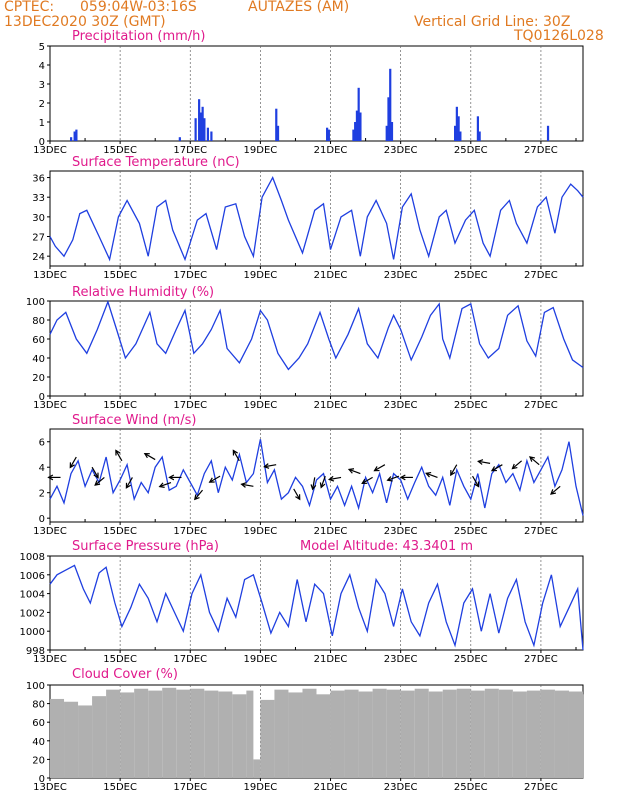 This screenshot has height=800, width=618. What do you see at coordinates (190, 659) in the screenshot?
I see `pressure-x-tick-label: 17DEC` at bounding box center [190, 659].